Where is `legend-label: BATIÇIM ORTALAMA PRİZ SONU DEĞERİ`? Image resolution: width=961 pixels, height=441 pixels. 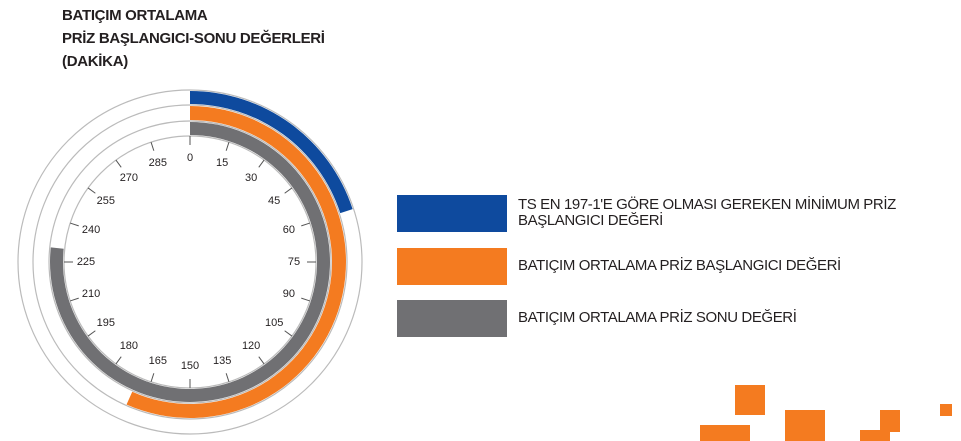 legend-label: BATIÇIM ORTALAMA PRİZ SONU DEĞERİ is located at coordinates (657, 317).